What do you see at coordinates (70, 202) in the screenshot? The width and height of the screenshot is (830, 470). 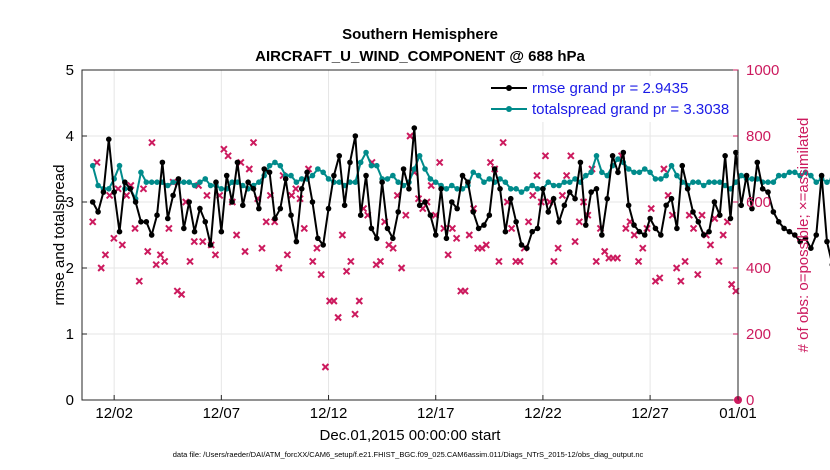 I see `y-tick-label: 3` at bounding box center [70, 202].